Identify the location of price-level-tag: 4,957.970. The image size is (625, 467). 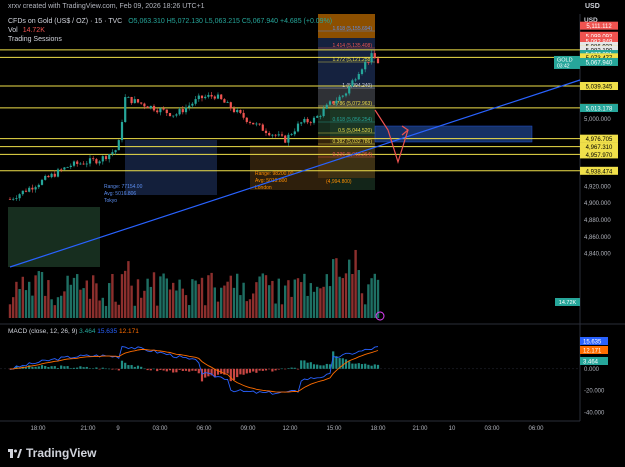
(599, 154).